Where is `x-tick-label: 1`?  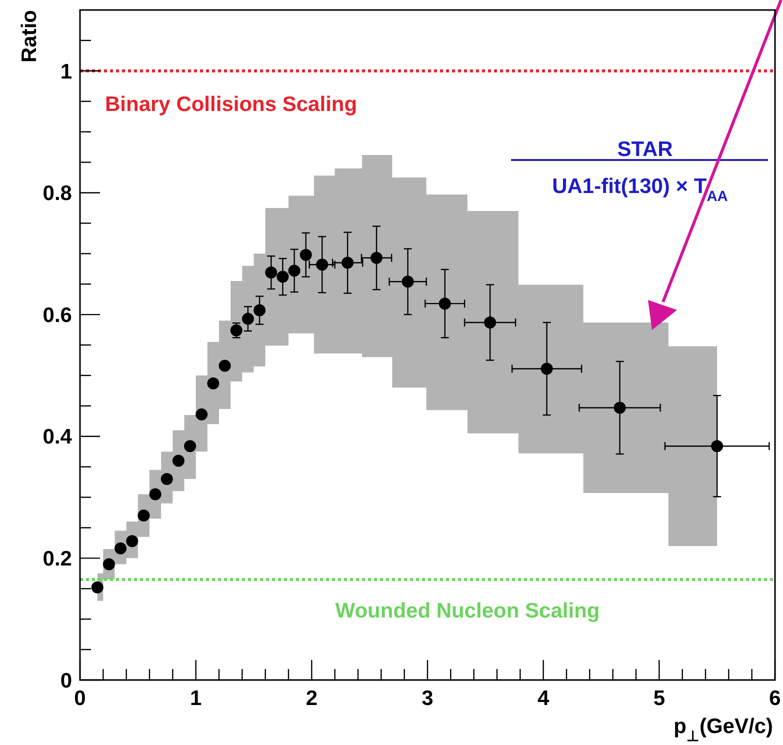 x-tick-label: 1 is located at coordinates (196, 698).